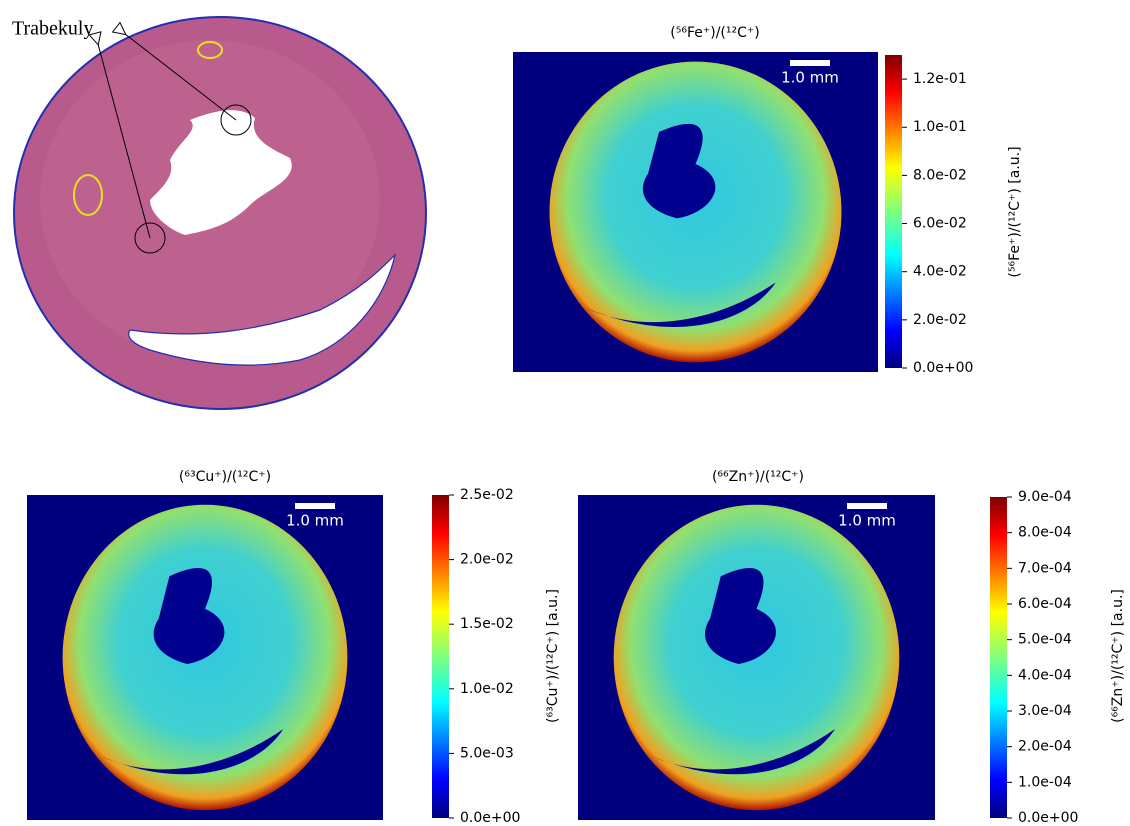  I want to click on colorbar-tick-label: 6.0e-02, so click(940, 224).